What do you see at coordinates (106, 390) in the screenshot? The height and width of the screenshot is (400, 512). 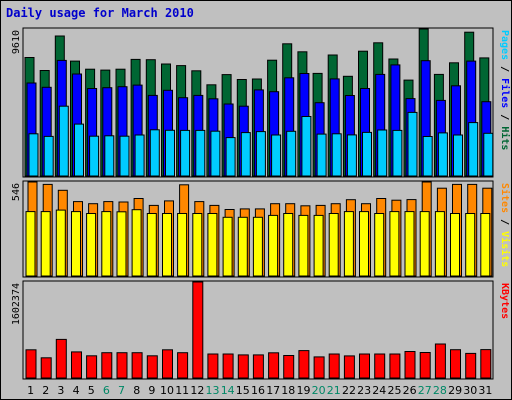 I see `x-tick-day-6: 6` at bounding box center [106, 390].